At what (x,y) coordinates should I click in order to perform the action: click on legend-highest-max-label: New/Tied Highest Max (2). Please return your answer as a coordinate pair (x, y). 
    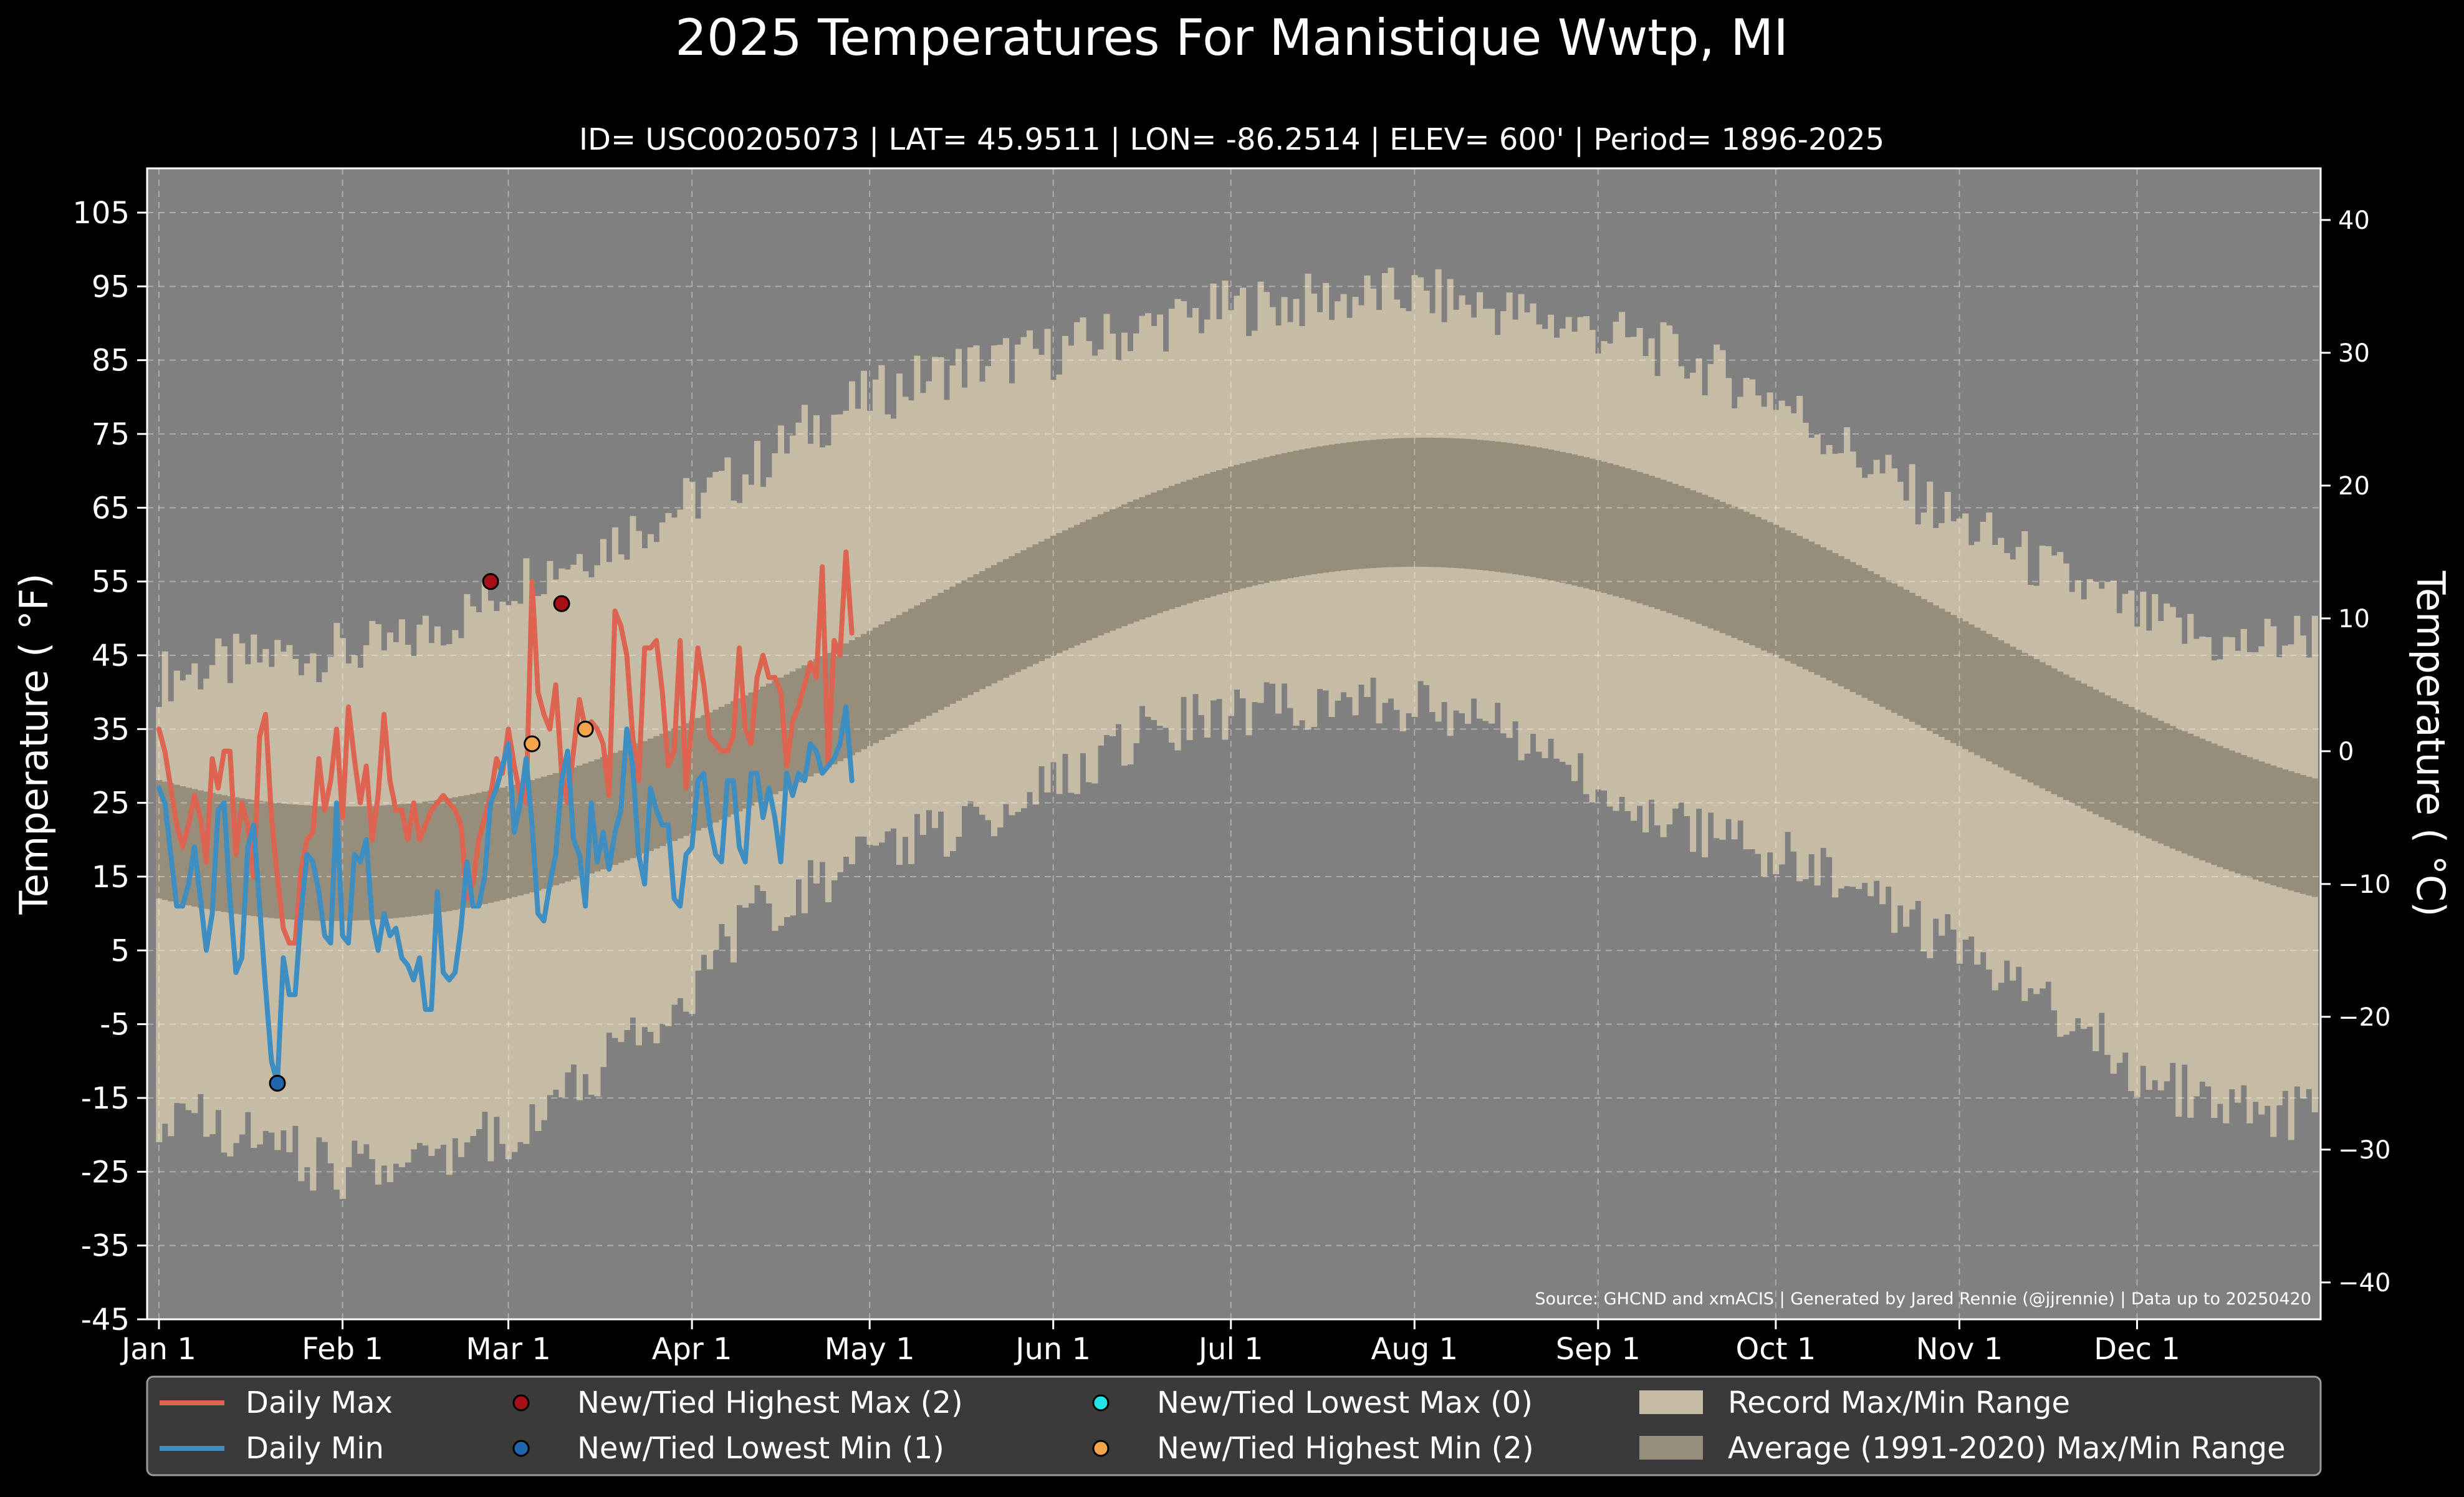
    Looking at the image, I should click on (770, 1402).